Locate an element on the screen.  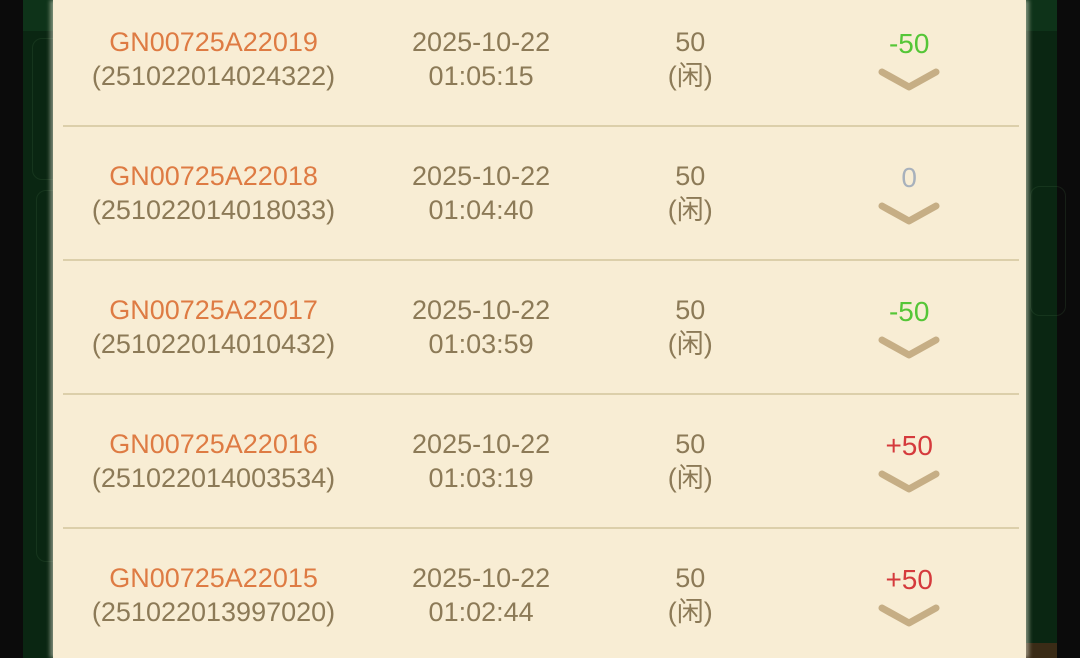
game-id: GN00725A22015 is located at coordinates (213, 578).